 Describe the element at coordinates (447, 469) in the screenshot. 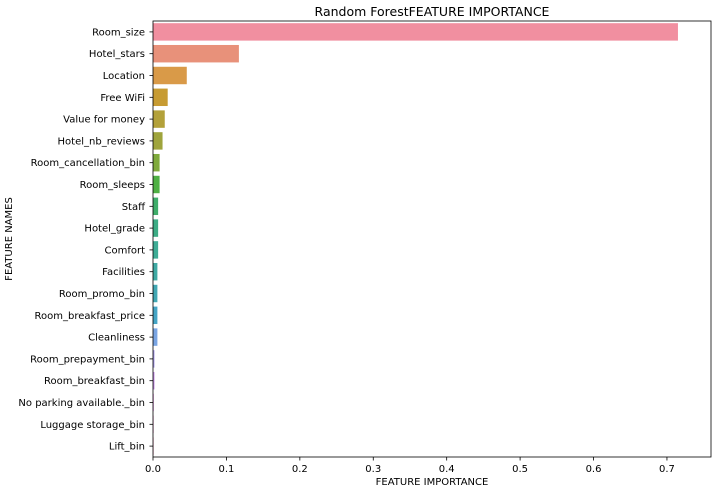

I see `x-tick-label: 0.4` at that location.